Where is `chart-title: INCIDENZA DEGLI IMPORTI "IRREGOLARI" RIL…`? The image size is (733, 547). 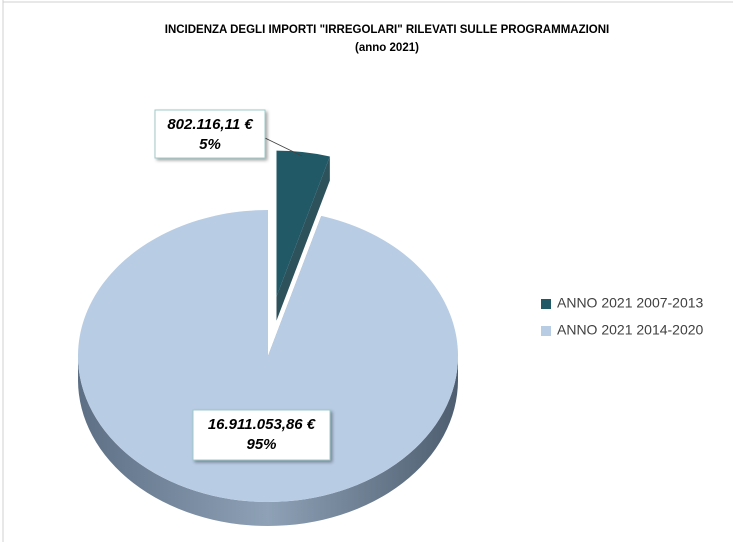
chart-title: INCIDENZA DEGLI IMPORTI "IRREGOLARI" RIL… is located at coordinates (387, 30).